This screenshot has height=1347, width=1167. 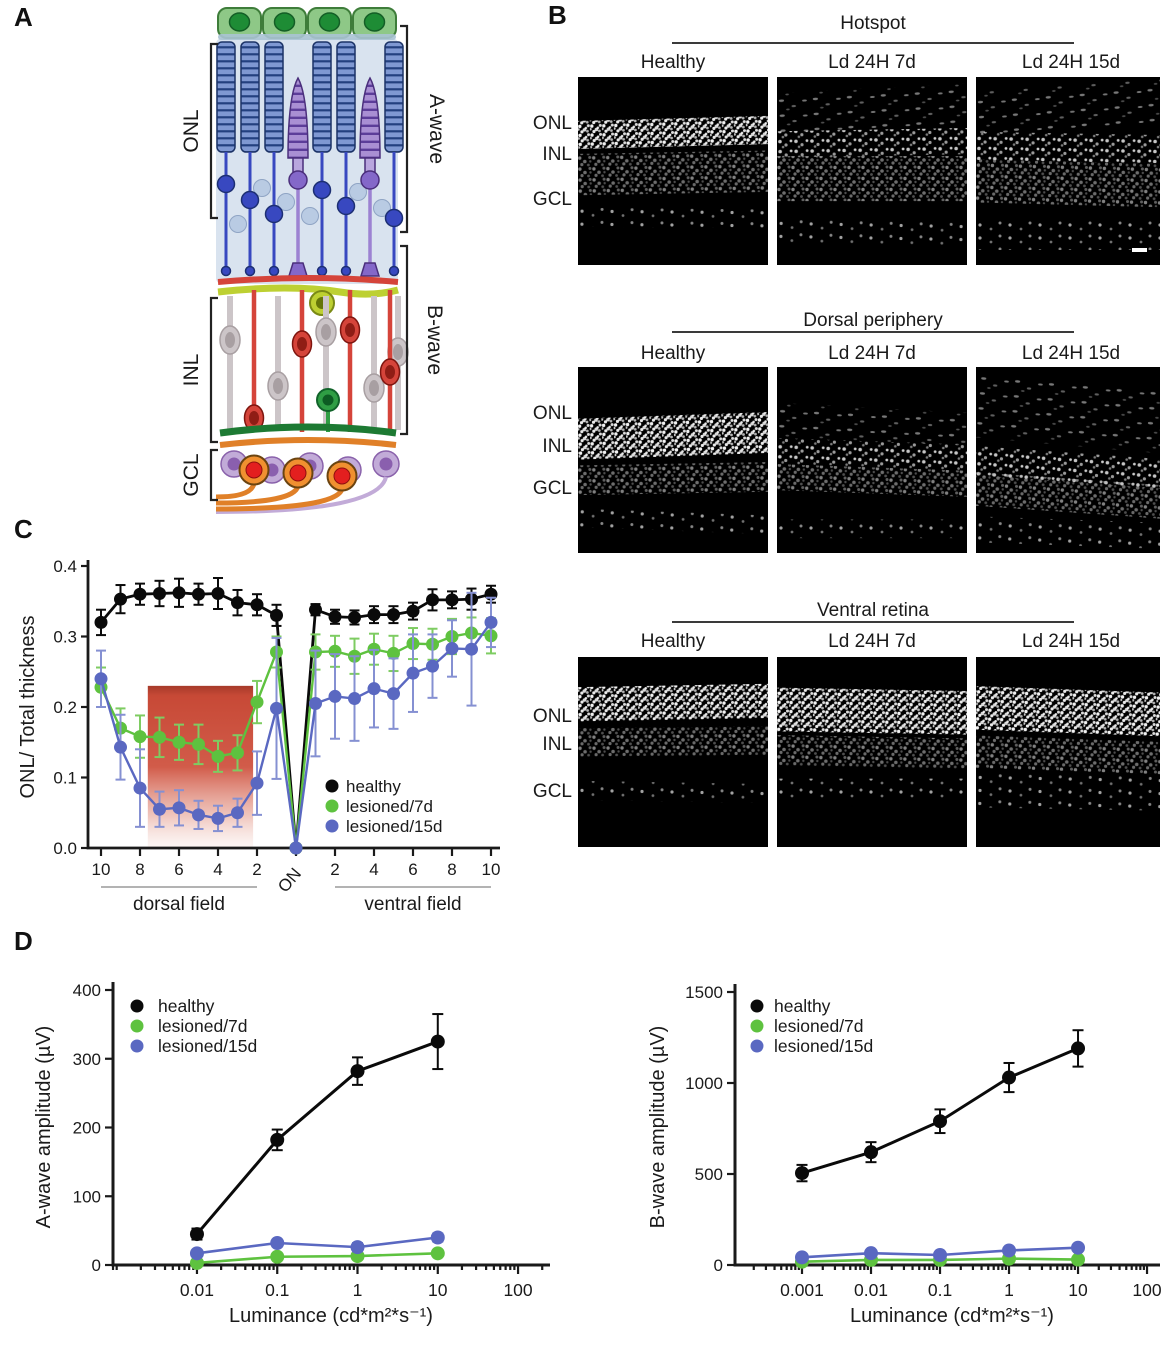 What do you see at coordinates (873, 23) in the screenshot?
I see `group-title-hotspot: Hotspot` at bounding box center [873, 23].